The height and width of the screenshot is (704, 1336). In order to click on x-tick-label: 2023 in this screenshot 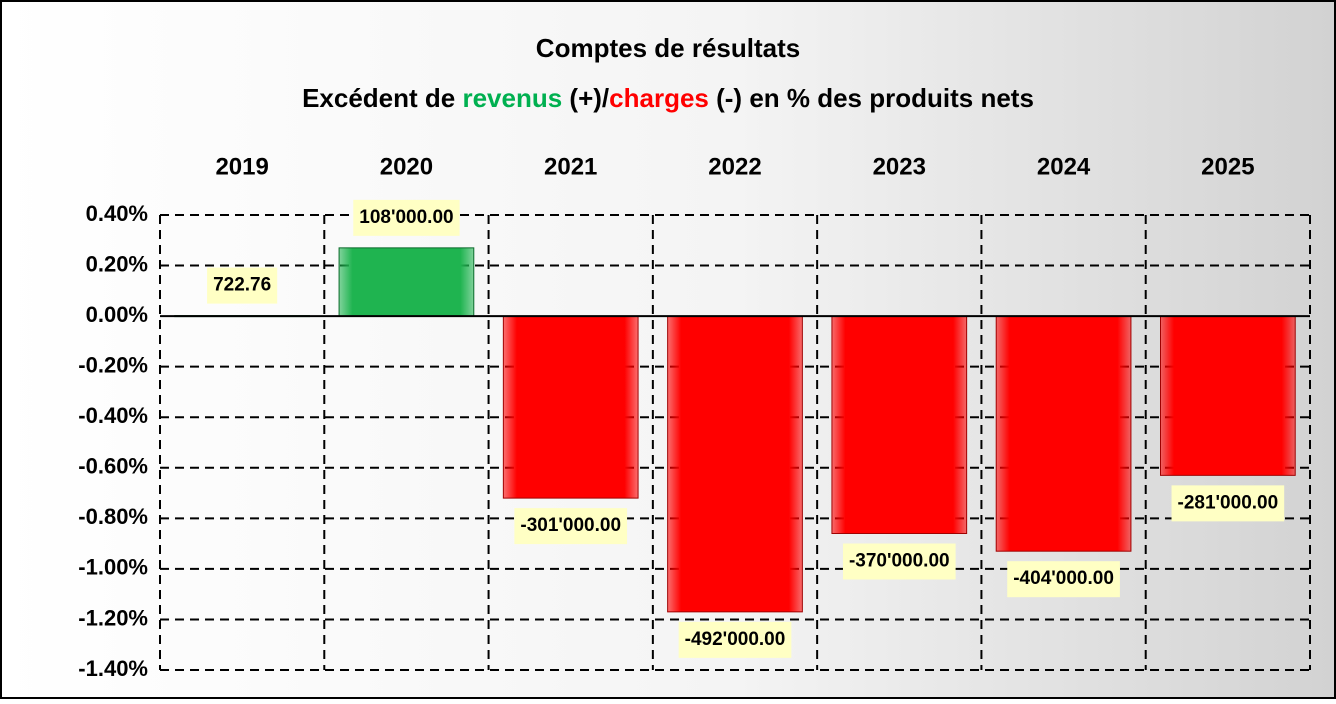, I will do `click(899, 166)`.